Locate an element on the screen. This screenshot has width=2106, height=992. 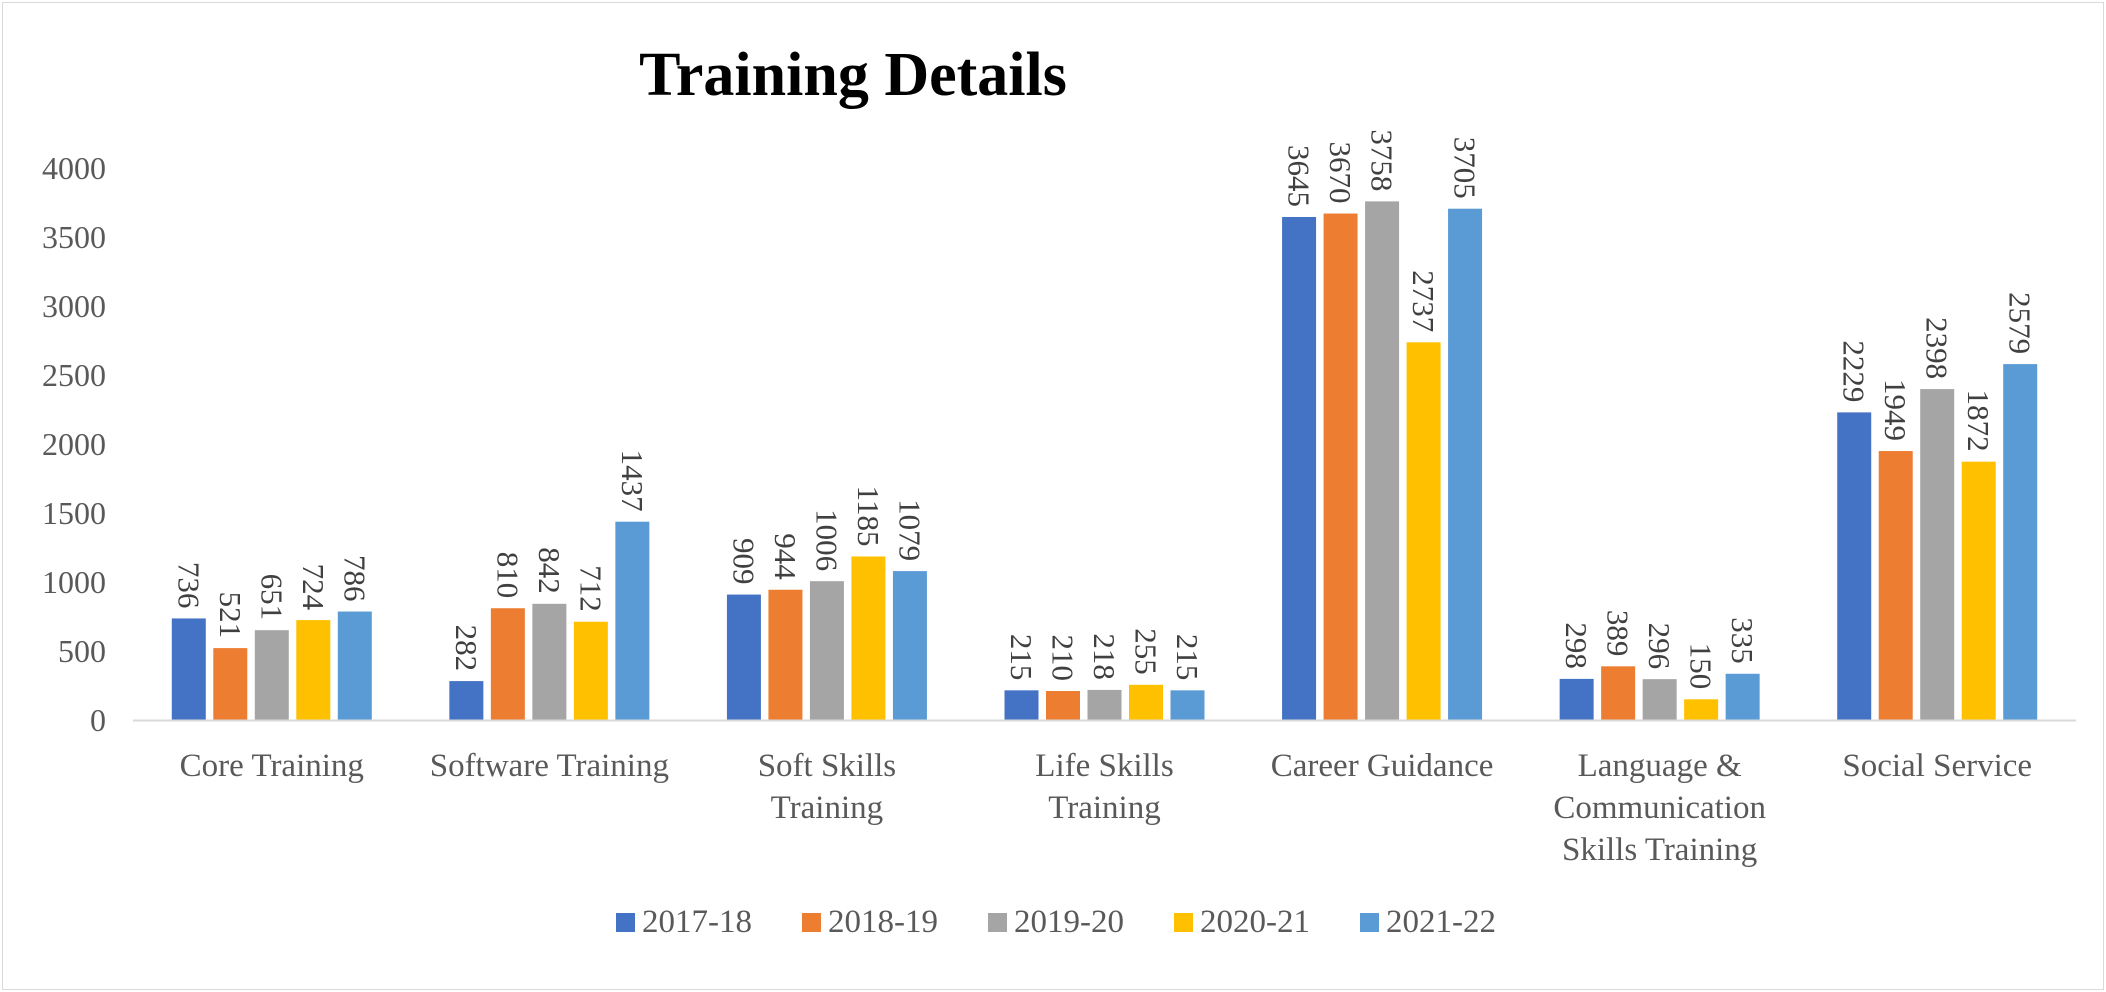
data-label: 712 is located at coordinates (590, 588).